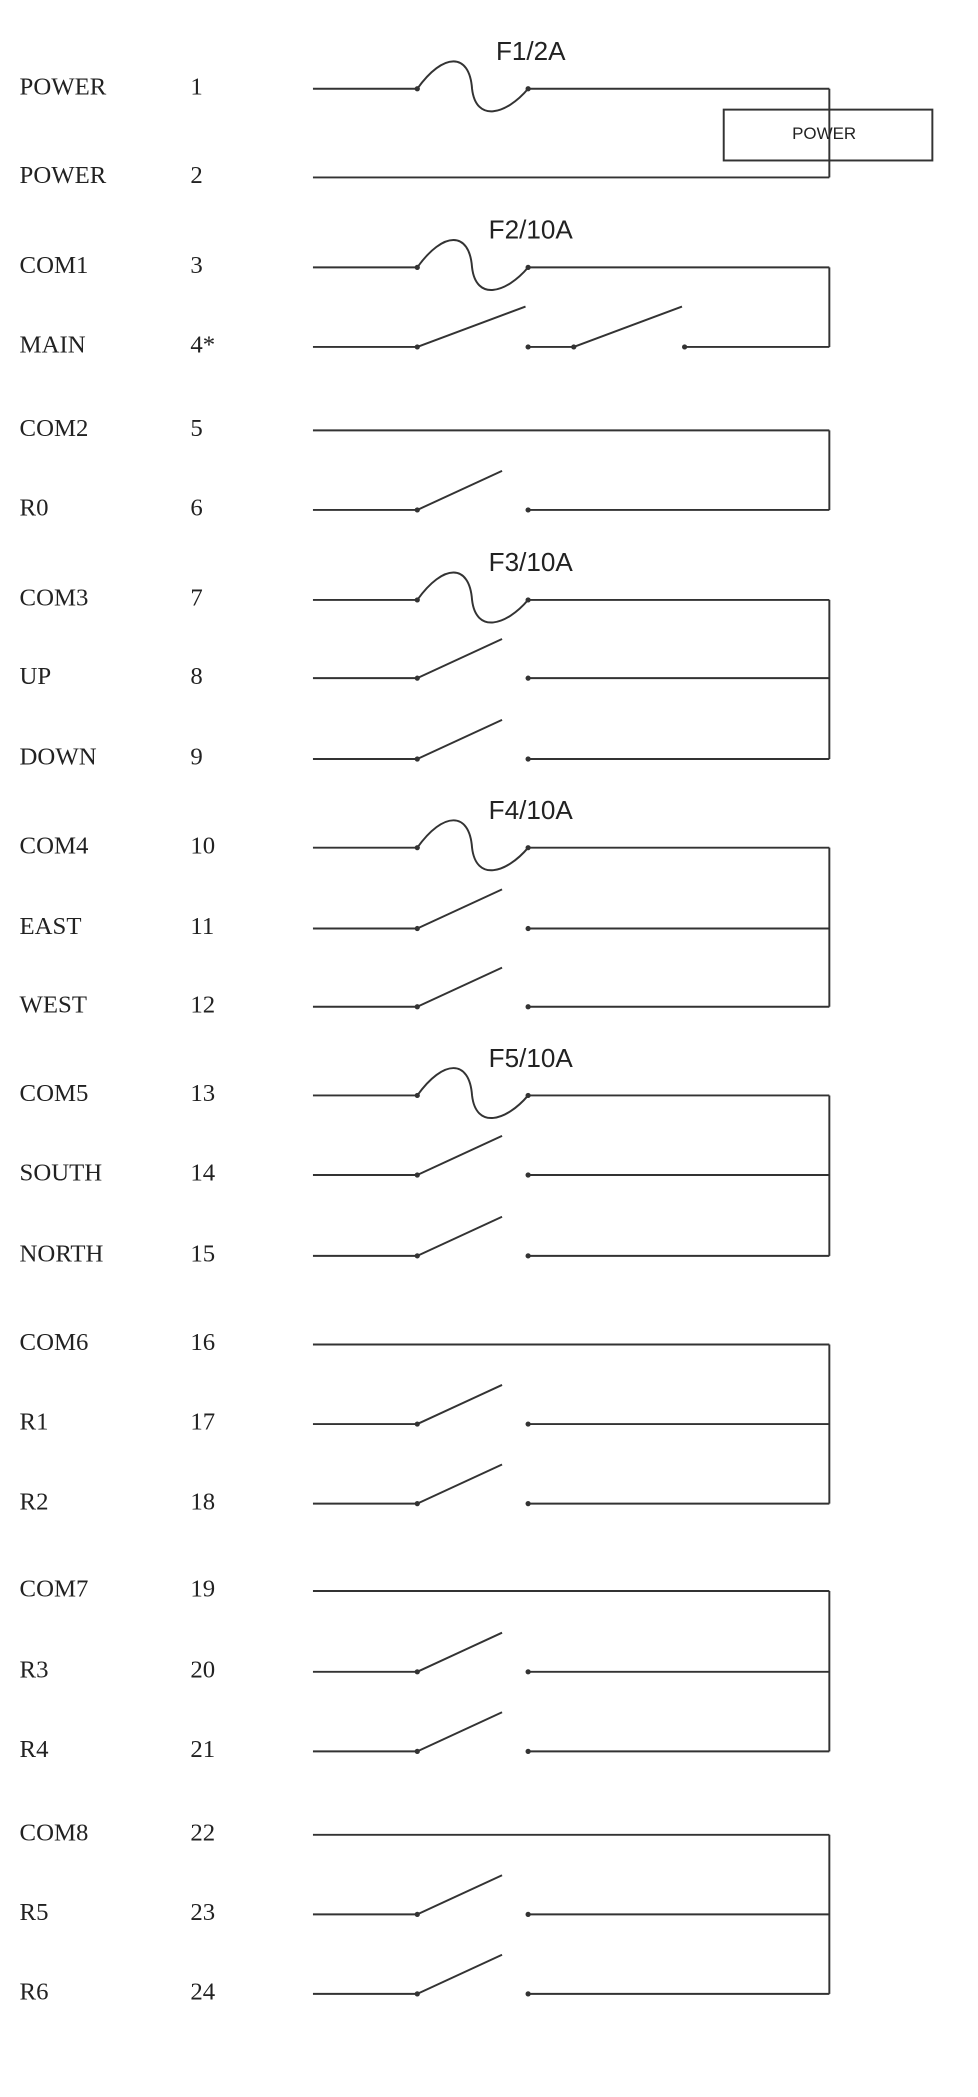  Describe the element at coordinates (54, 428) in the screenshot. I see `terminal-label: COM2` at that location.